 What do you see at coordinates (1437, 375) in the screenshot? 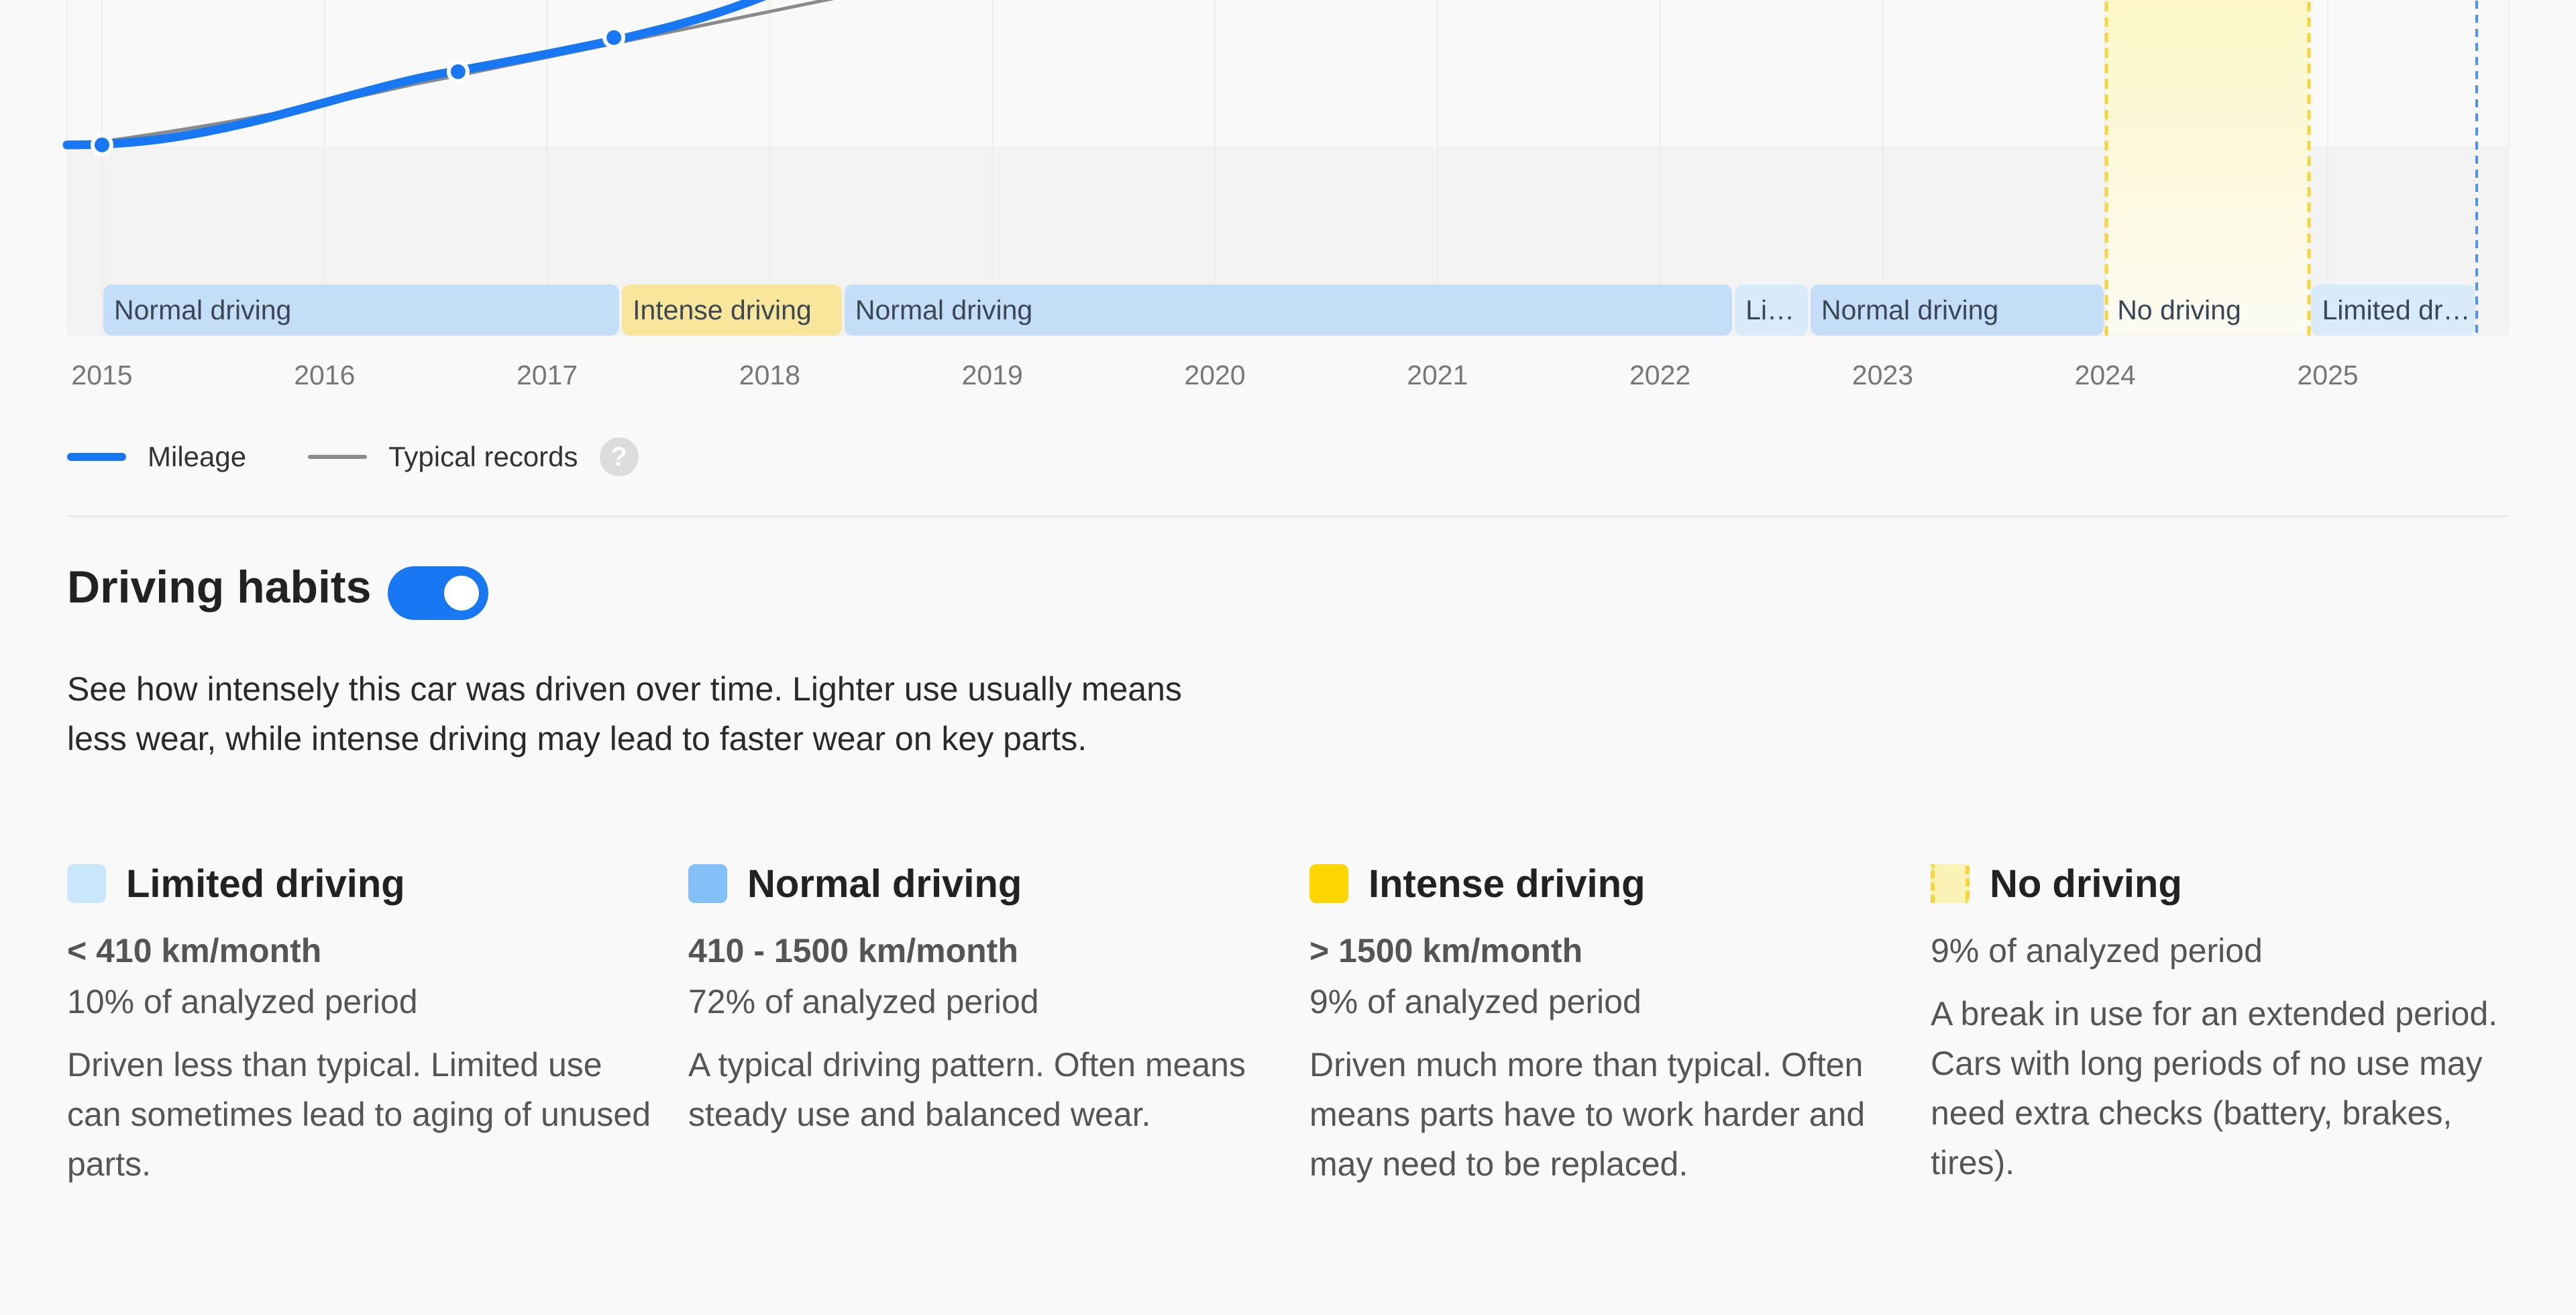
I see `x-tick-label: 2021` at bounding box center [1437, 375].